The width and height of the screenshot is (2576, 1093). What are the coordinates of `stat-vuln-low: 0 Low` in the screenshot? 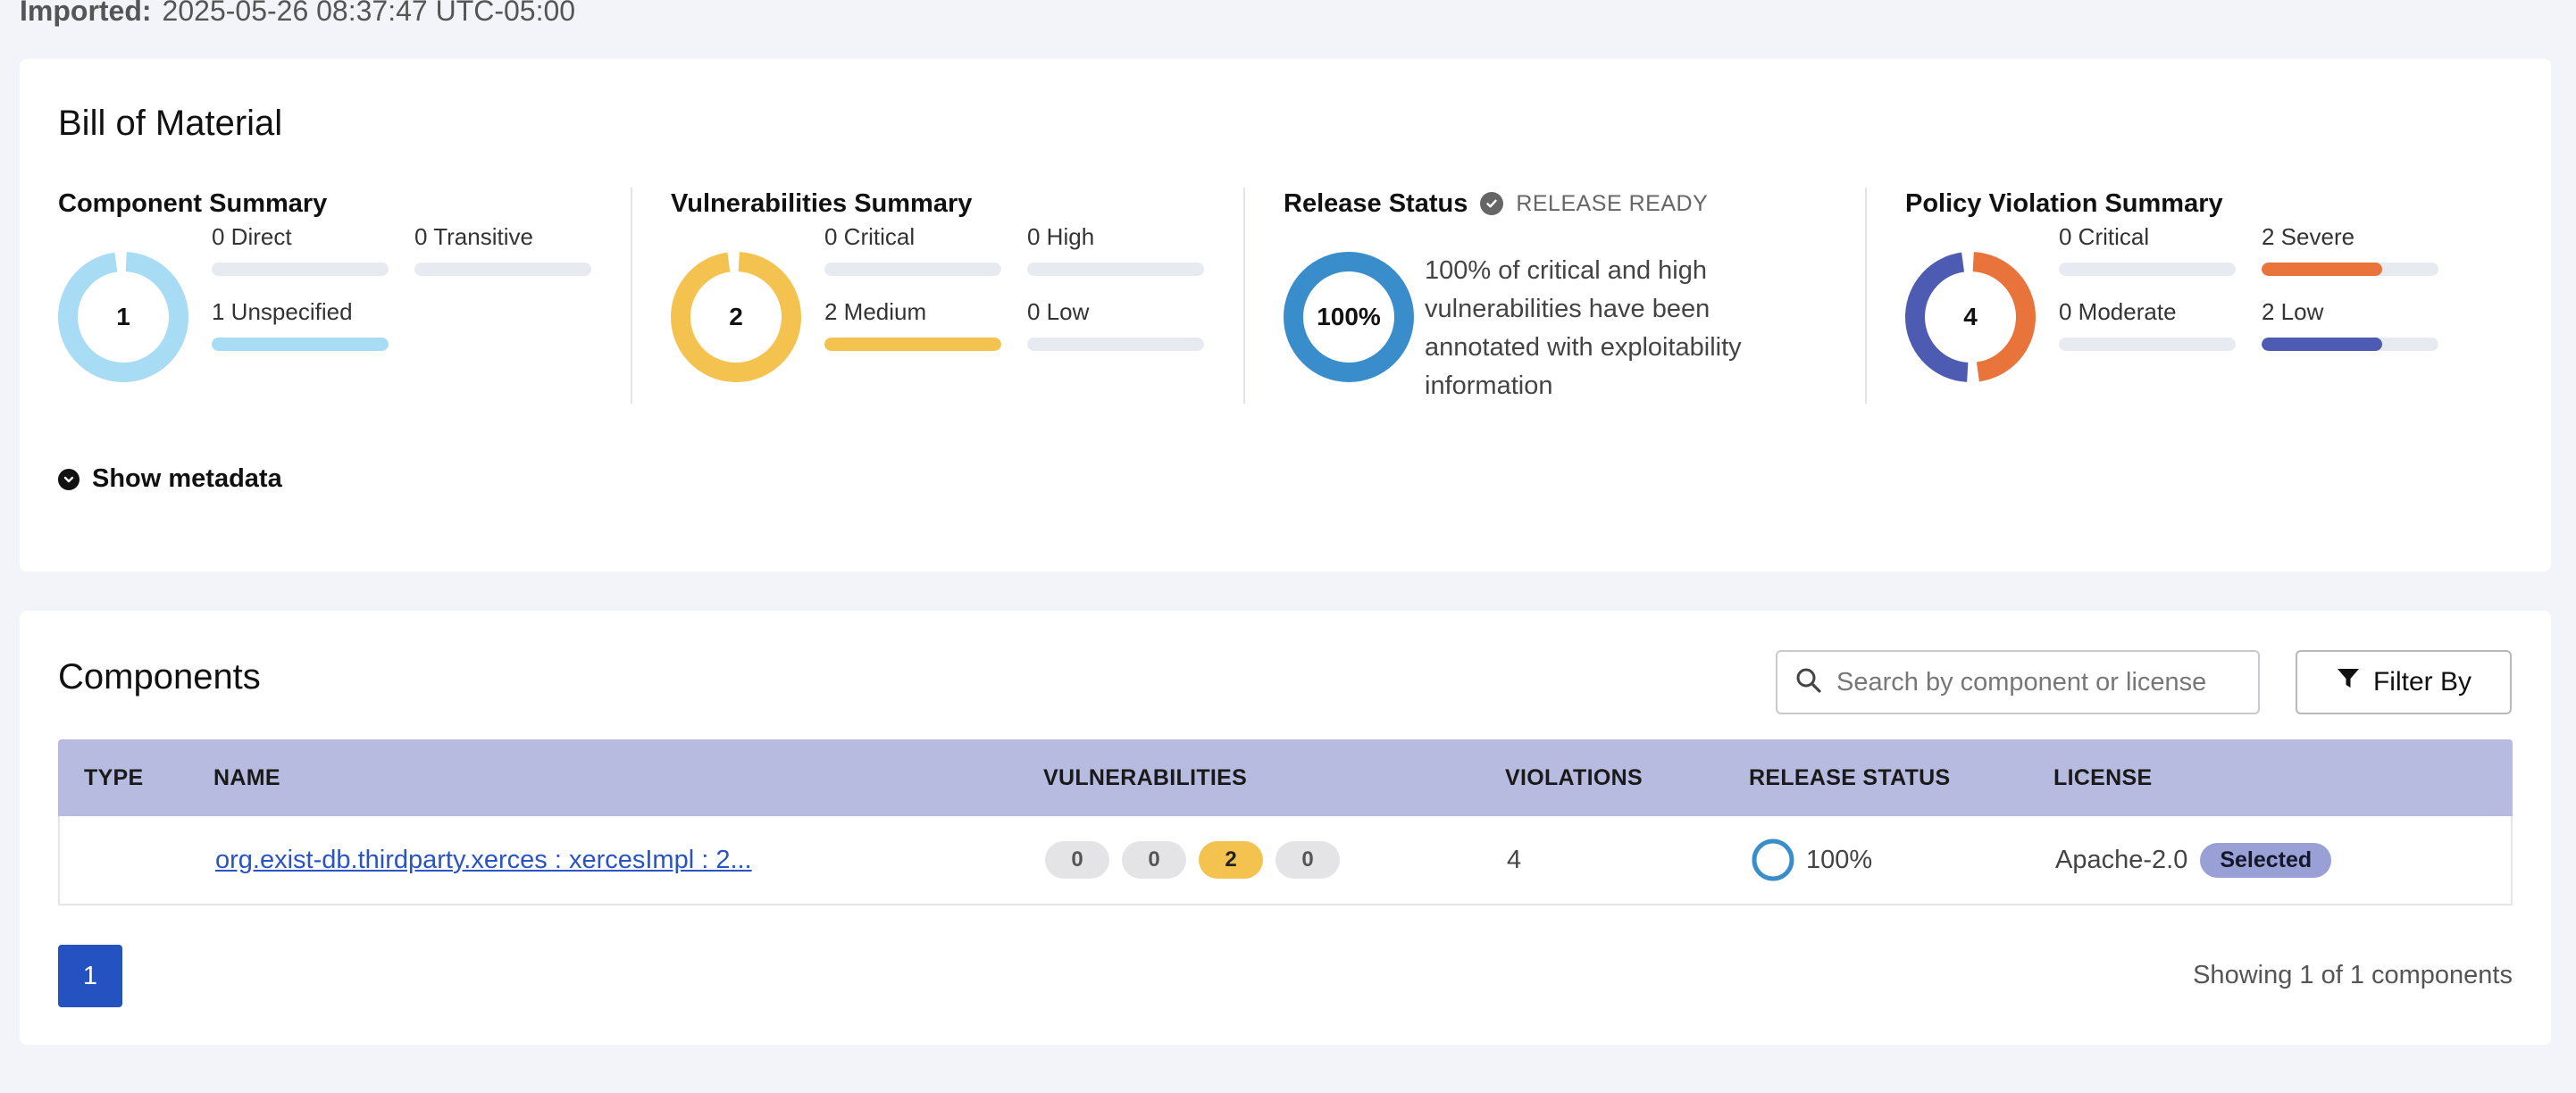 It's located at (1115, 324).